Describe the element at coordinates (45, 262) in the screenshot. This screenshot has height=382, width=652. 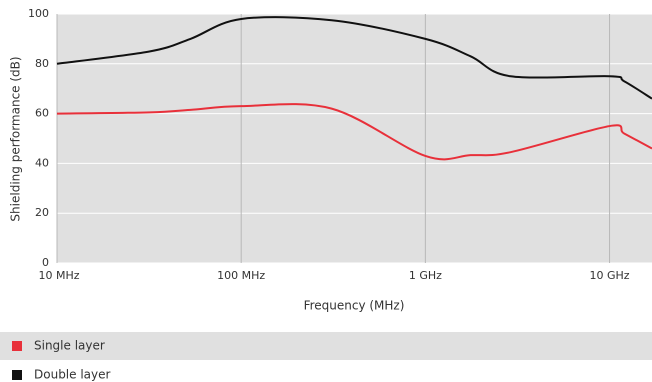
I see `y-tick-label: 0` at that location.